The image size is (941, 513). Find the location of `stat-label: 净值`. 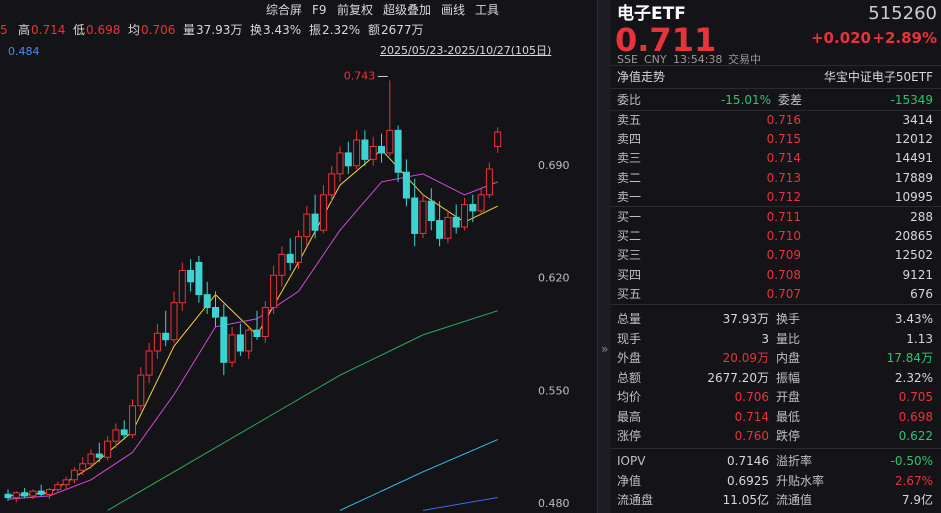

stat-label: 净值 is located at coordinates (629, 480).